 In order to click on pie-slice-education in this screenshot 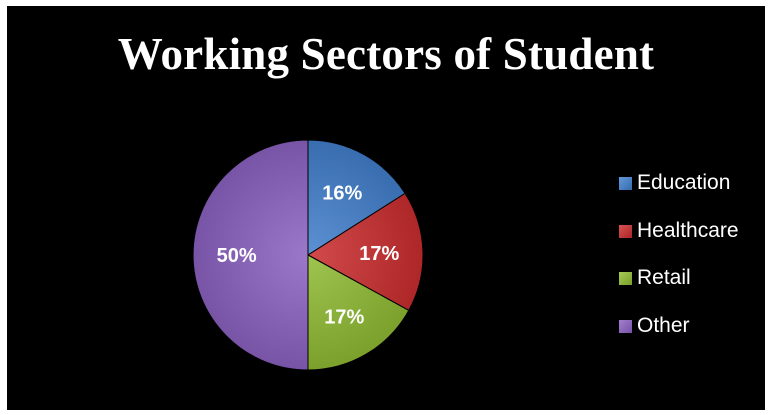, I will do `click(356, 197)`.